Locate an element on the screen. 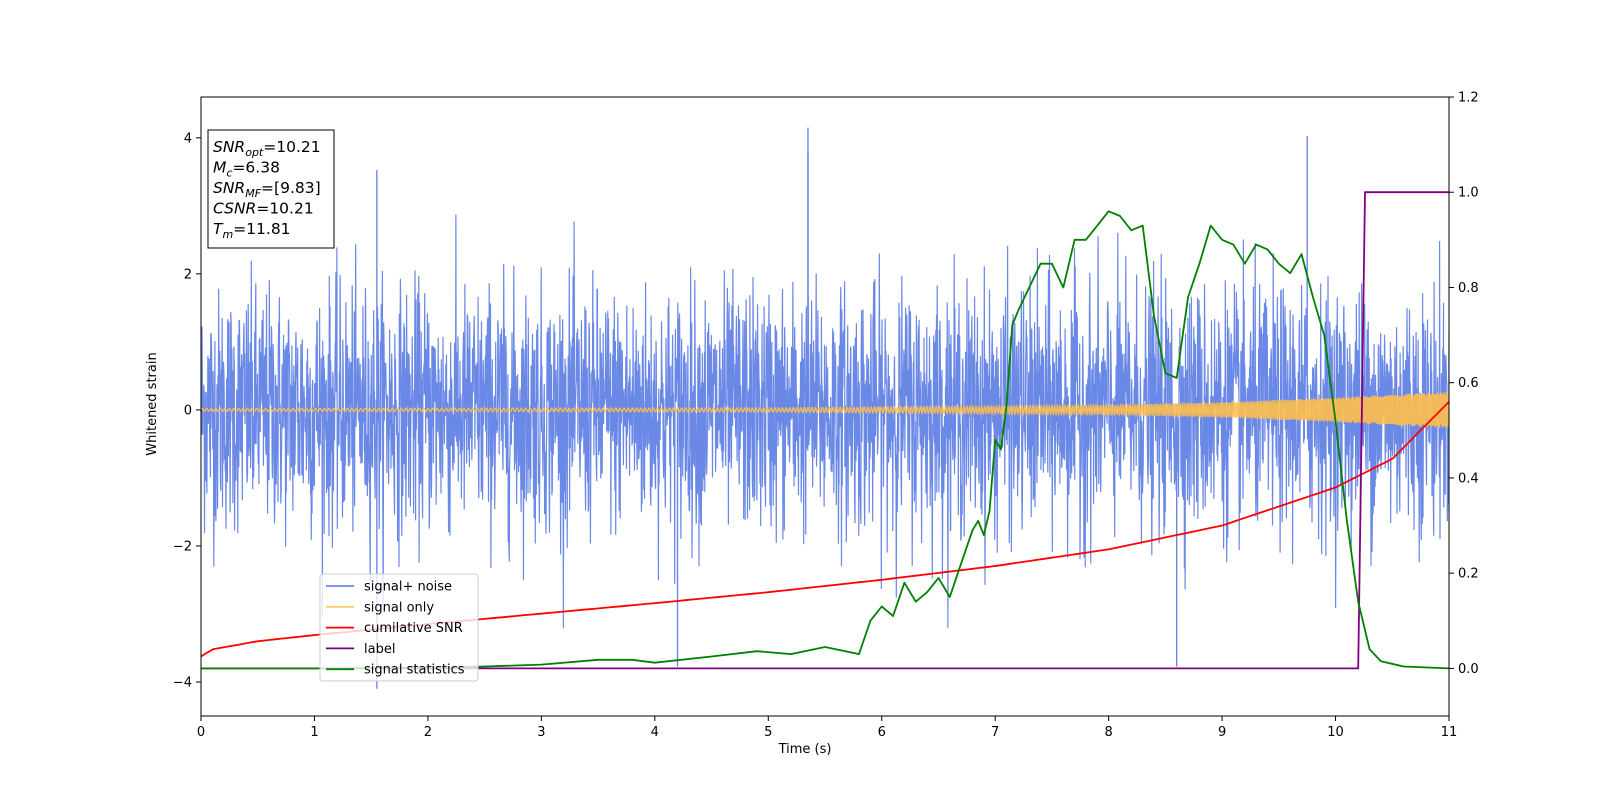 The height and width of the screenshot is (804, 1600). y-axis-left: −4 −2 0 2 4 is located at coordinates (187, 410).